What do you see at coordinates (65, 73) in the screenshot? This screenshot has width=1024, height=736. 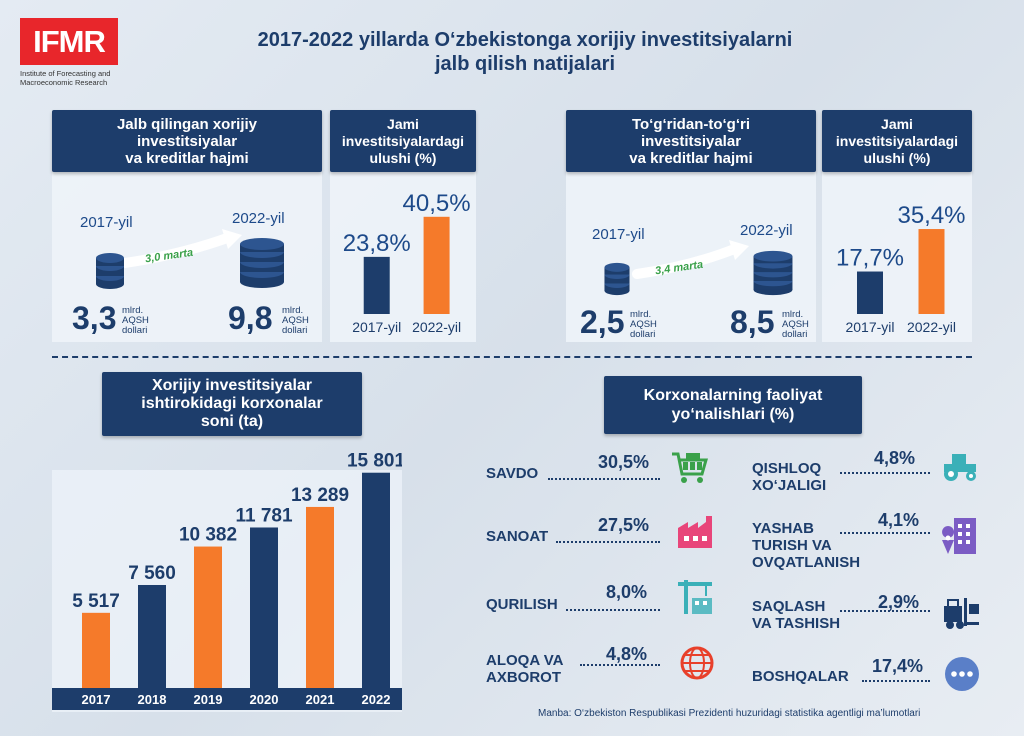 I see `logo-subtitle-line1: Institute of Forecasting and` at bounding box center [65, 73].